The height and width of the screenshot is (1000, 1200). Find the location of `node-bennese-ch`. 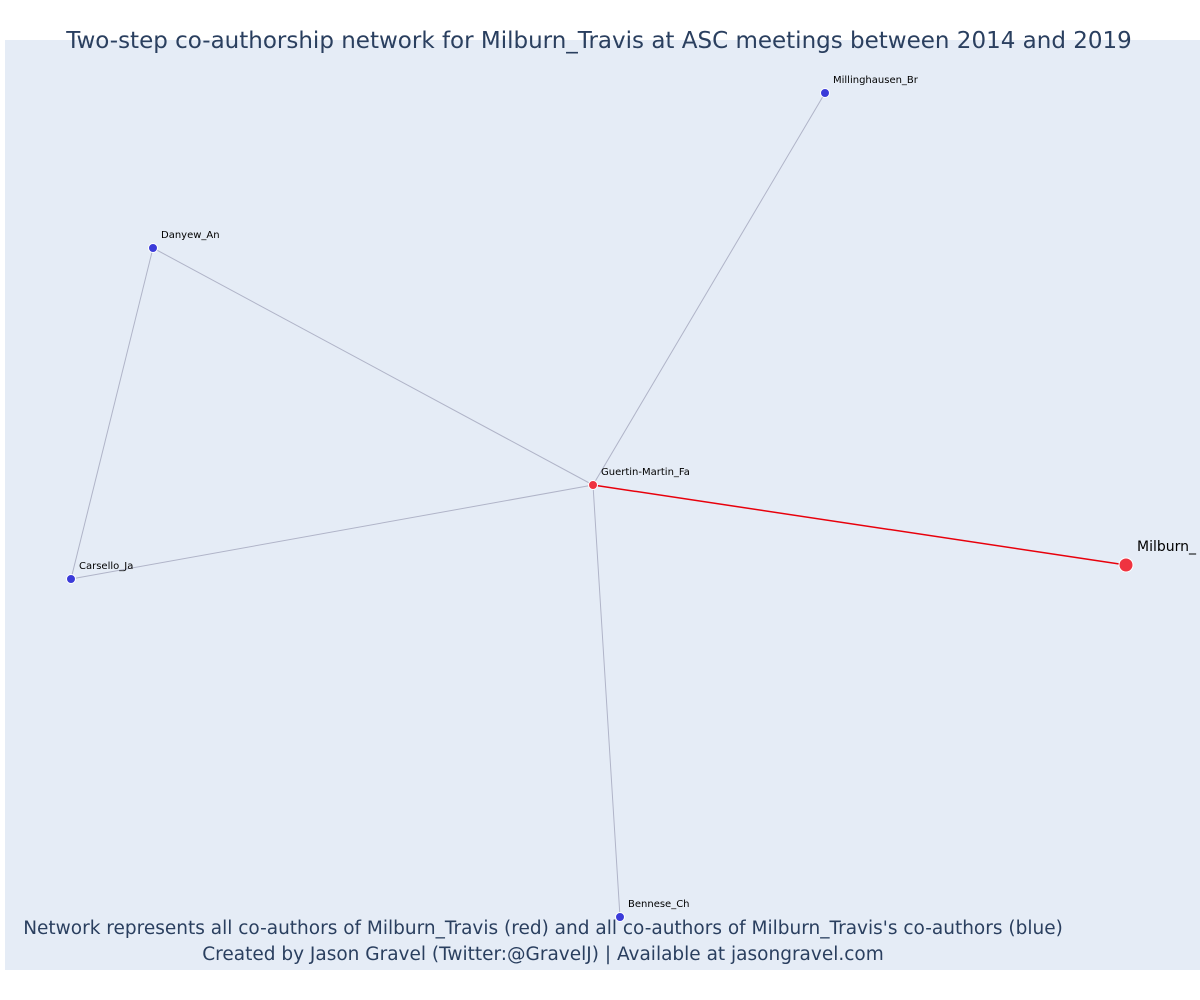

node-bennese-ch is located at coordinates (620, 917).